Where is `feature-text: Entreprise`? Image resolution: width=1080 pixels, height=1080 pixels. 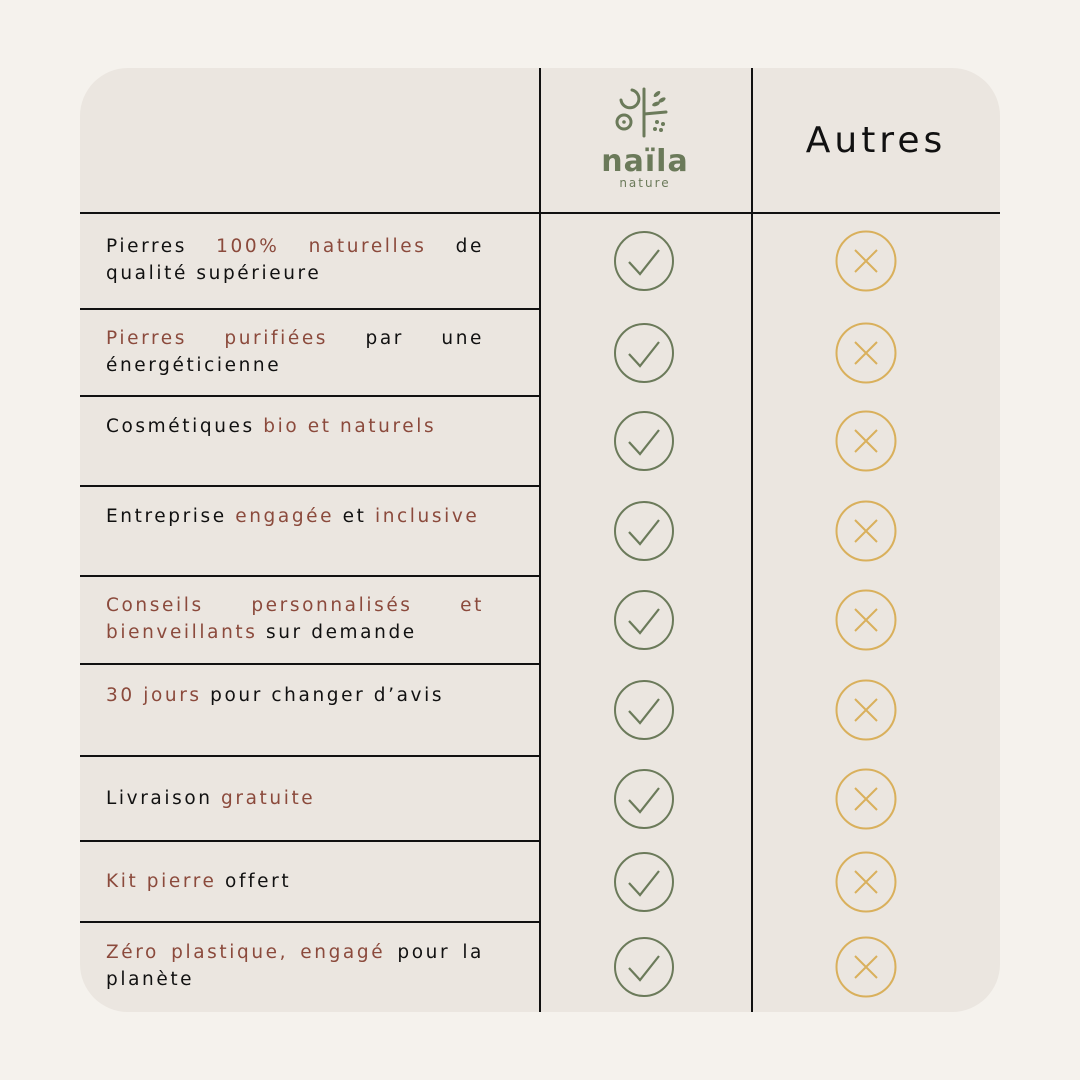
feature-text: Entreprise is located at coordinates (171, 516).